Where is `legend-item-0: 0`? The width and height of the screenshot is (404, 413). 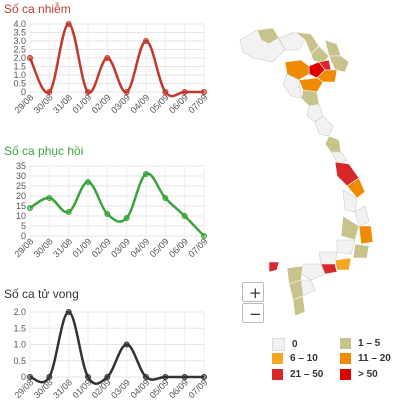 legend-item-0: 0 is located at coordinates (285, 344).